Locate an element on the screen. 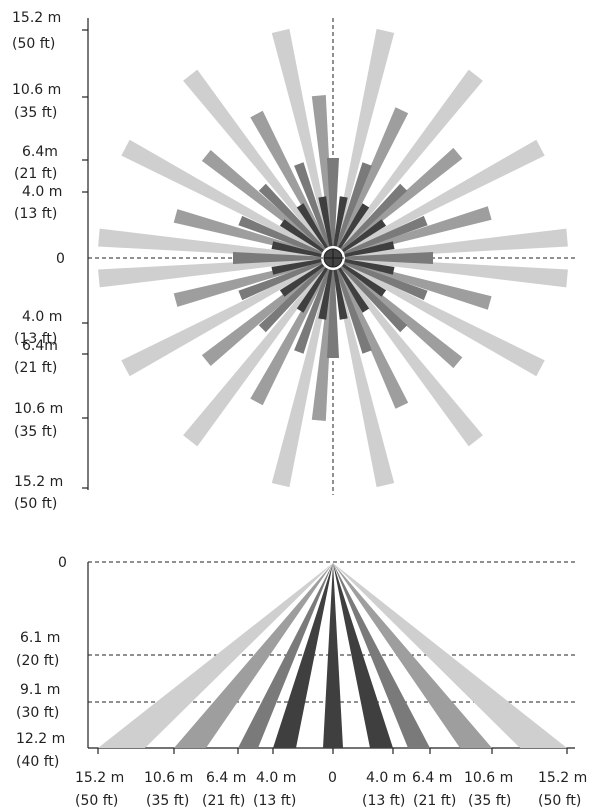 The image size is (607, 812). side-x-label-3-ft: (13 ft) is located at coordinates (274, 801).